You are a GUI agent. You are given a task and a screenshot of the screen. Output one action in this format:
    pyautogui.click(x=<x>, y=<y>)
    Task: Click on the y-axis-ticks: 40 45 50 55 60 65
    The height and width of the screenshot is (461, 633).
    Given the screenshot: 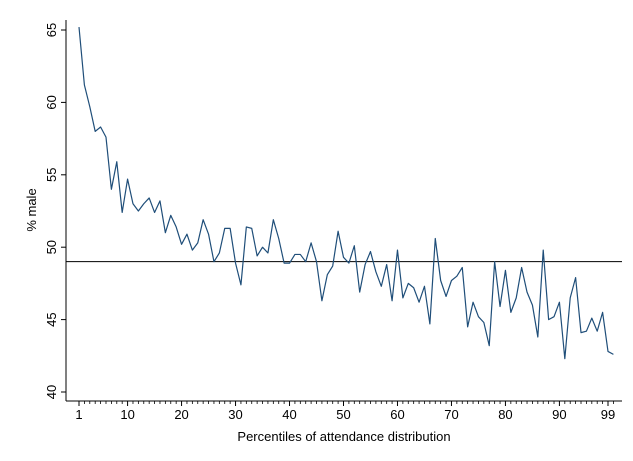 What is the action you would take?
    pyautogui.click(x=55, y=211)
    